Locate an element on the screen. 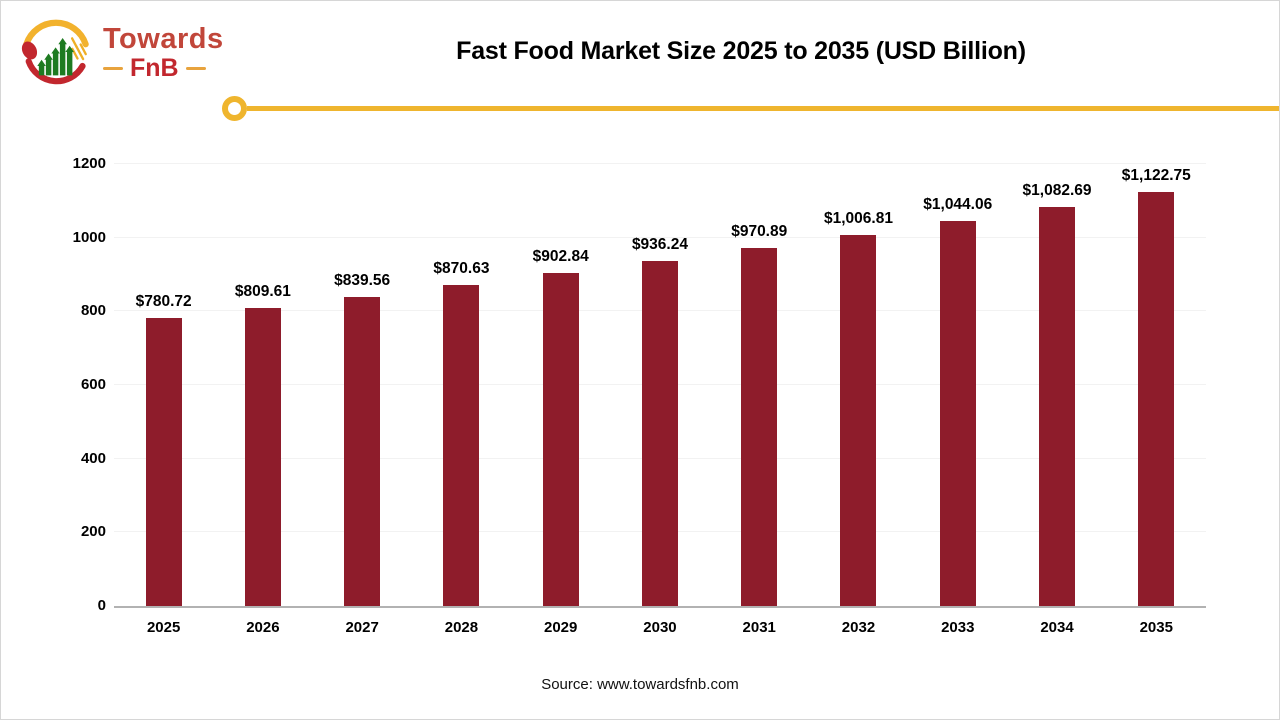 The image size is (1280, 720). bar-value-label: $936.24 is located at coordinates (659, 245).